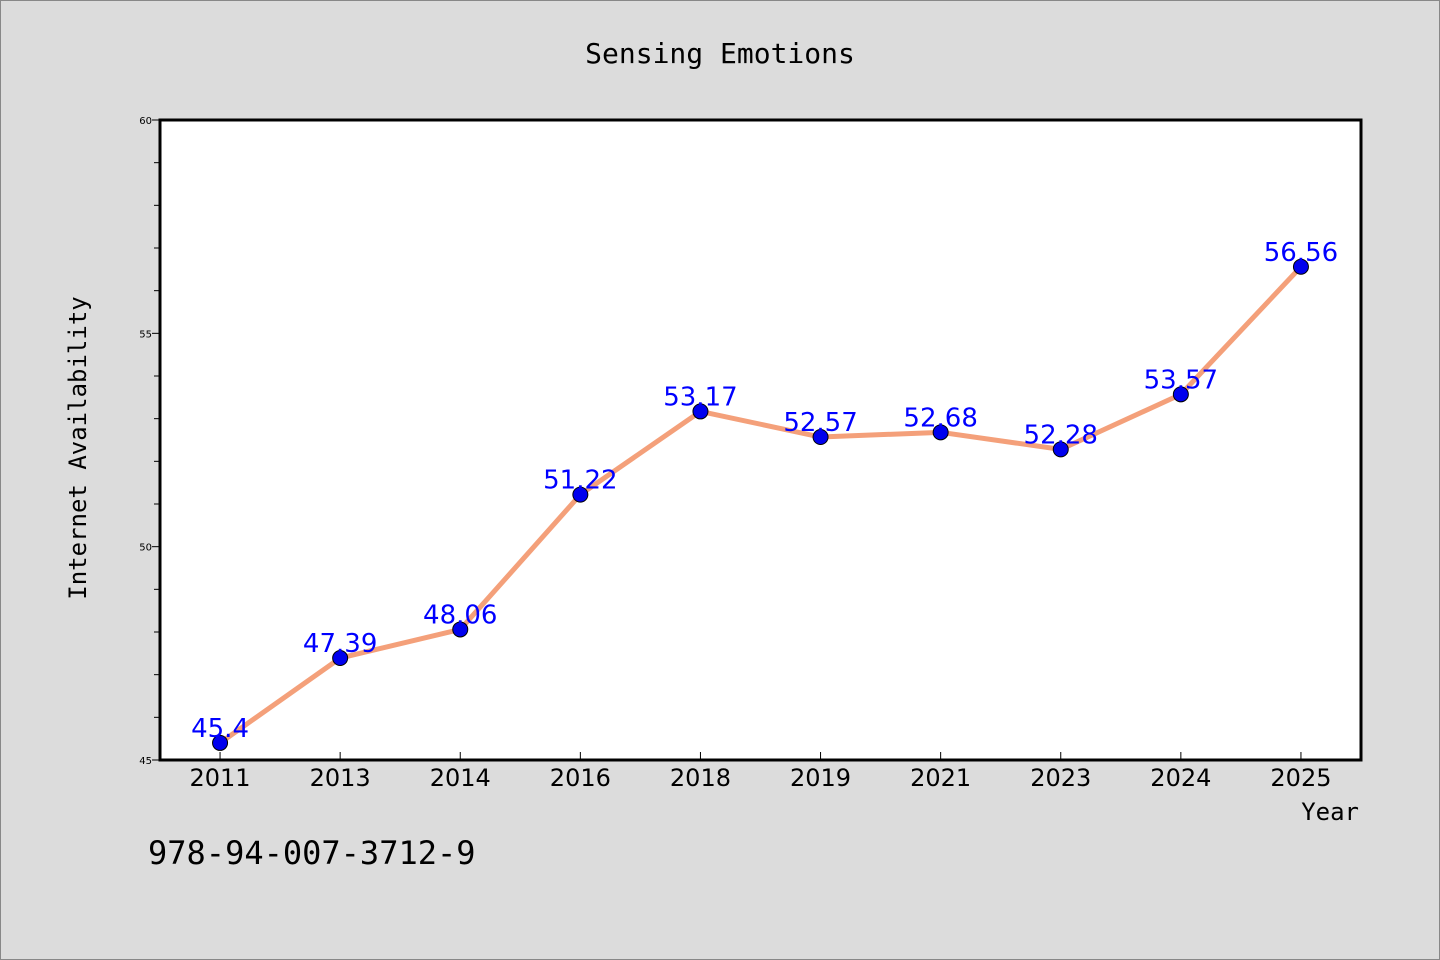 The height and width of the screenshot is (960, 1440). What do you see at coordinates (149, 441) in the screenshot?
I see `y-axis-ticks: 45 50 55 60` at bounding box center [149, 441].